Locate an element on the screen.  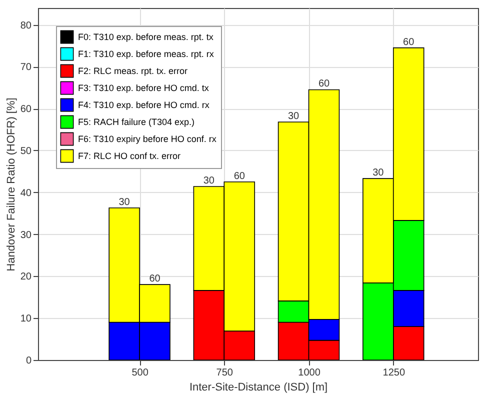
x-tick-label: 500 is located at coordinates (140, 373).